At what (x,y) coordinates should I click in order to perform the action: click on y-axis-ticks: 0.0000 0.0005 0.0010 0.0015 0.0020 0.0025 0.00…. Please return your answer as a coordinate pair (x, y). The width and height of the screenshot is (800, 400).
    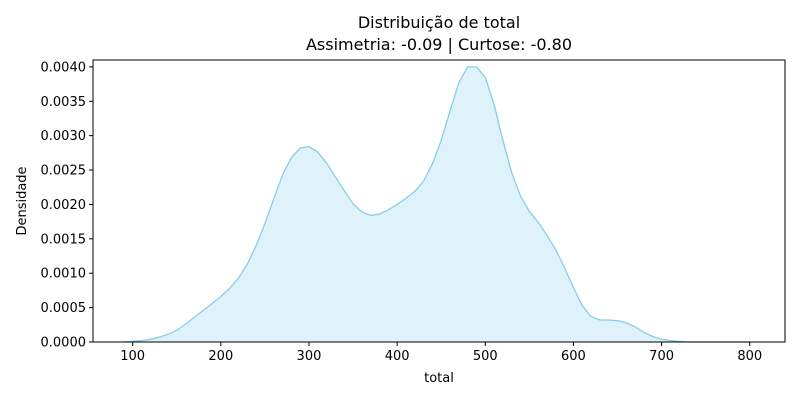
    Looking at the image, I should click on (67, 205).